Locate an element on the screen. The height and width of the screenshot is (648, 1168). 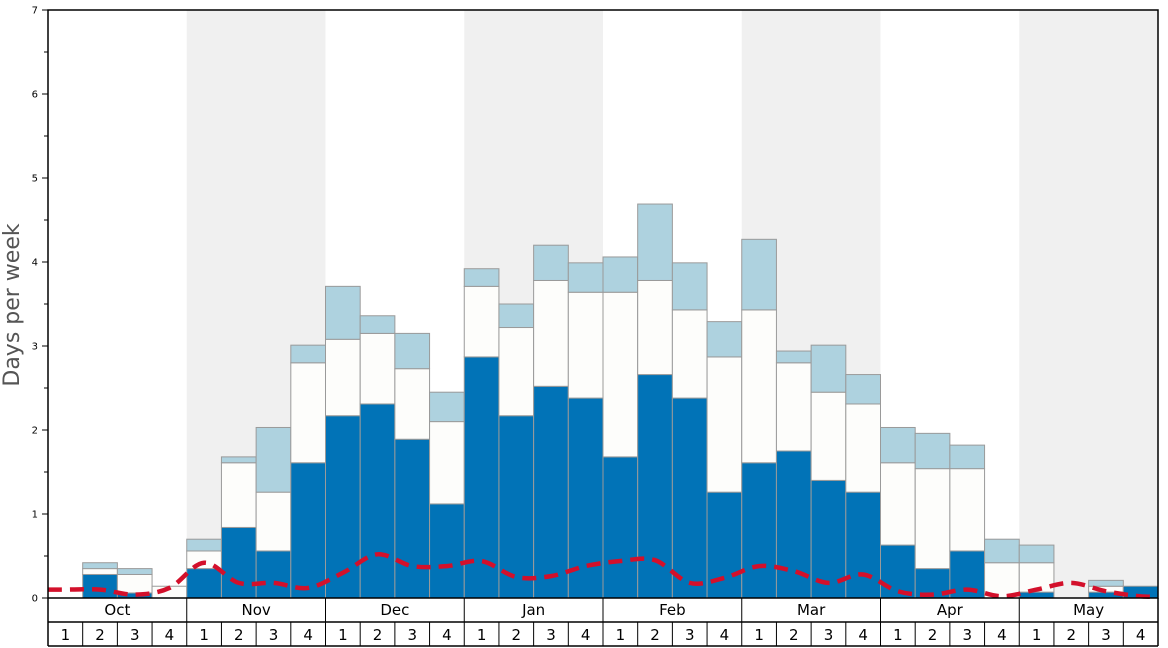
y-tick-label: 1 is located at coordinates (35, 515).